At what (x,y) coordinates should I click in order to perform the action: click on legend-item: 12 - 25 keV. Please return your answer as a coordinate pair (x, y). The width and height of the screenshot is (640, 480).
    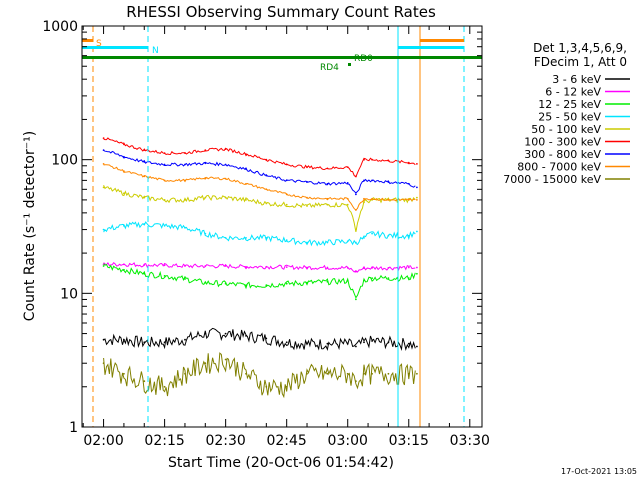
    Looking at the image, I should click on (584, 104).